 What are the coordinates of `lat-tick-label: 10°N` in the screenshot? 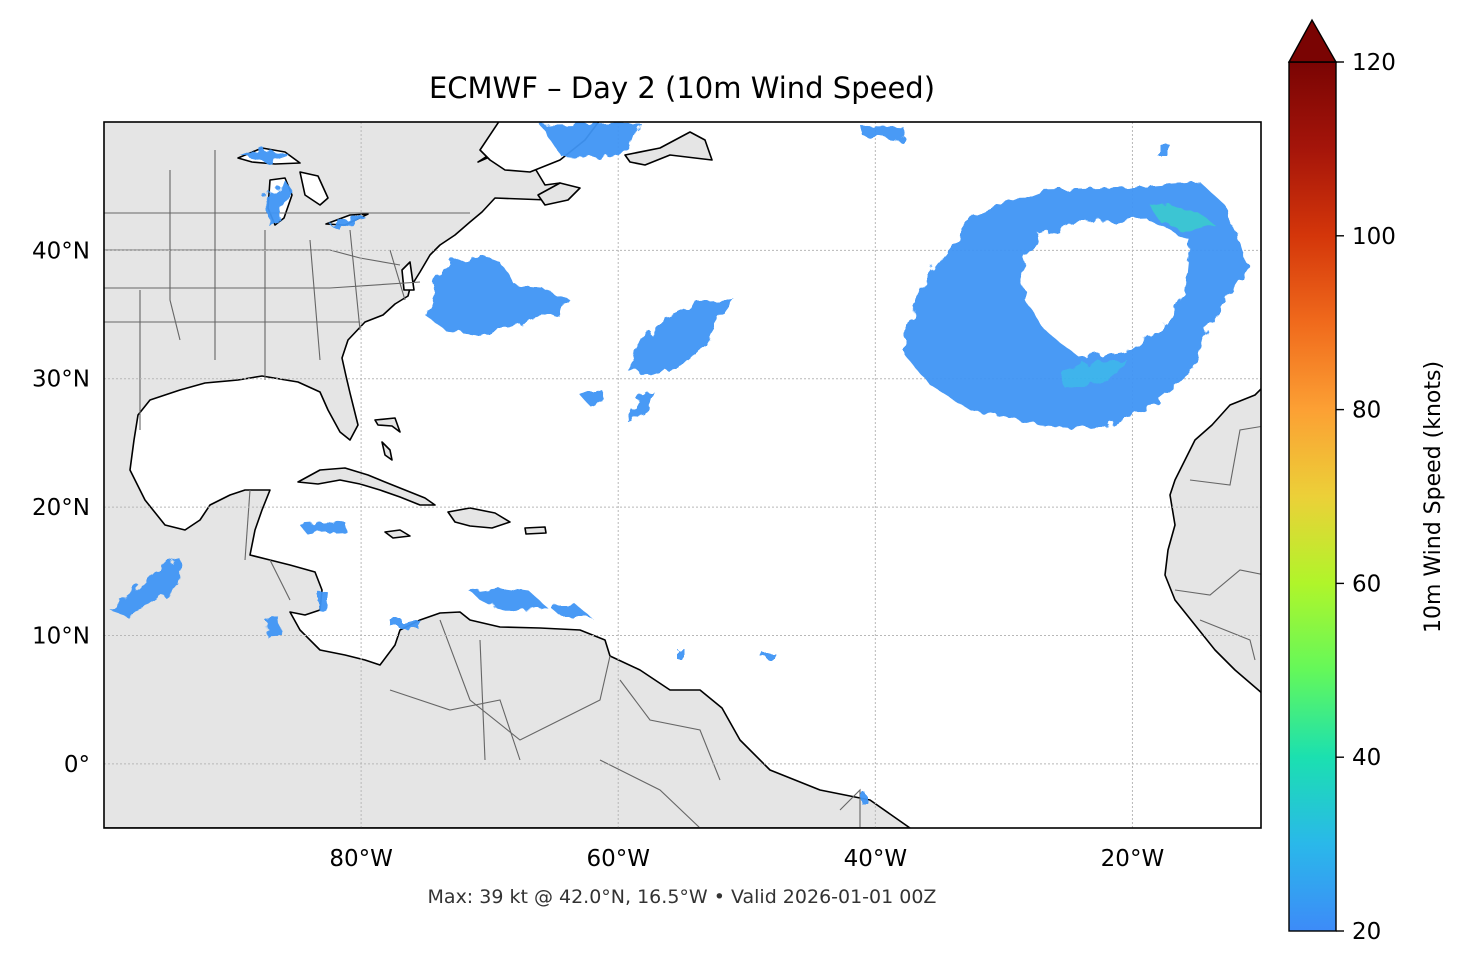 It's located at (61, 636).